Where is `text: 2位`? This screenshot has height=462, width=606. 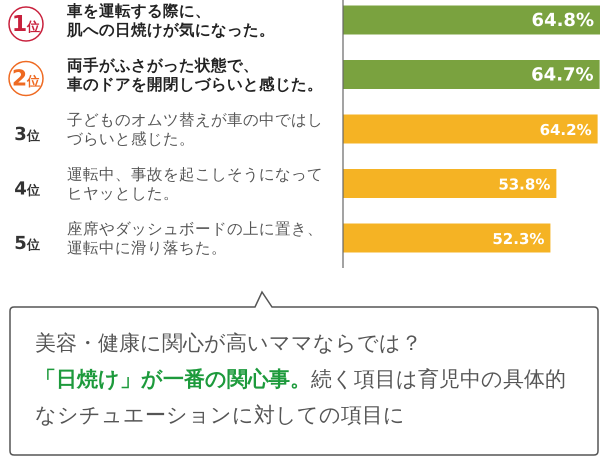 text: 2位 is located at coordinates (26, 79).